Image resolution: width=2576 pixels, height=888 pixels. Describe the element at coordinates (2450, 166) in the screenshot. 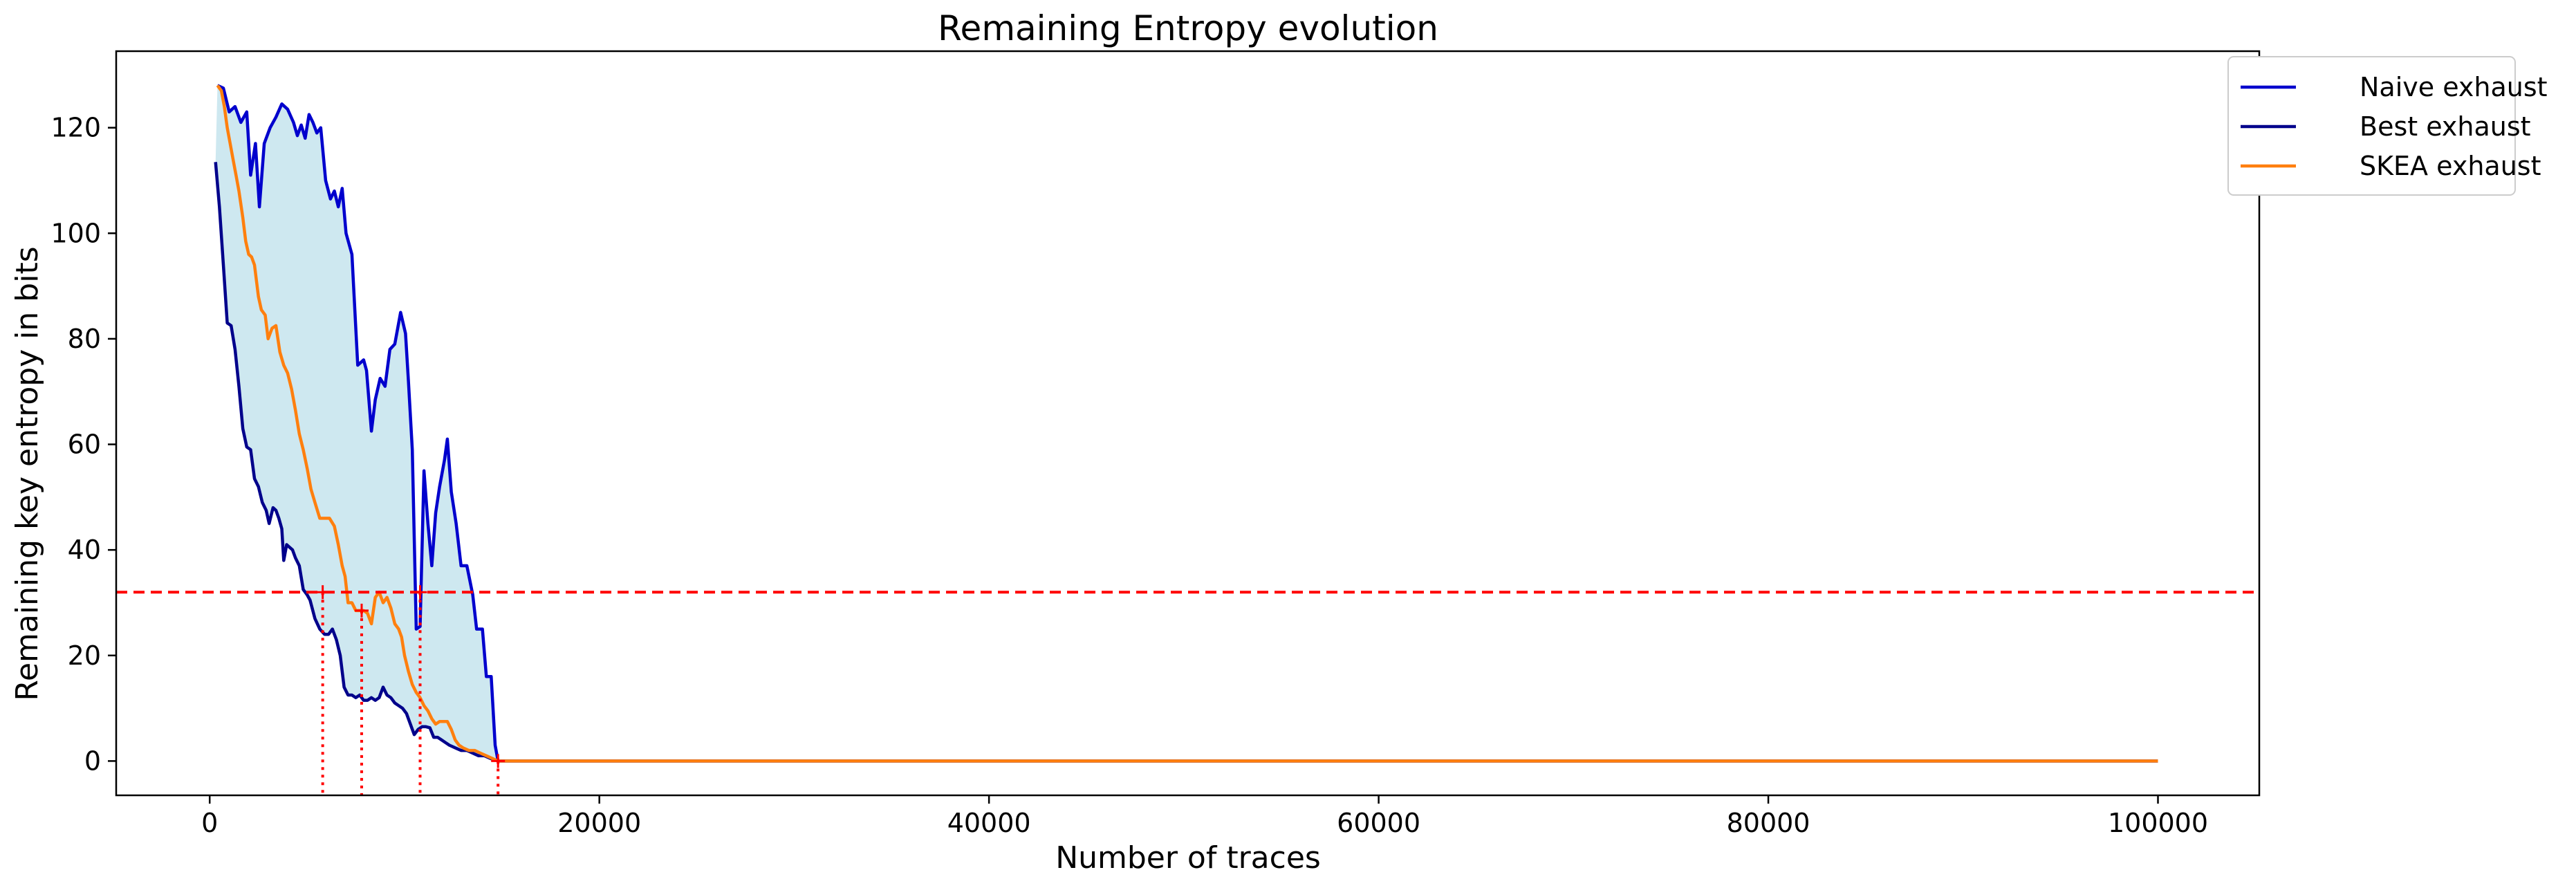

I see `legend-label-skea-exhaust: SKEA exhaust` at that location.